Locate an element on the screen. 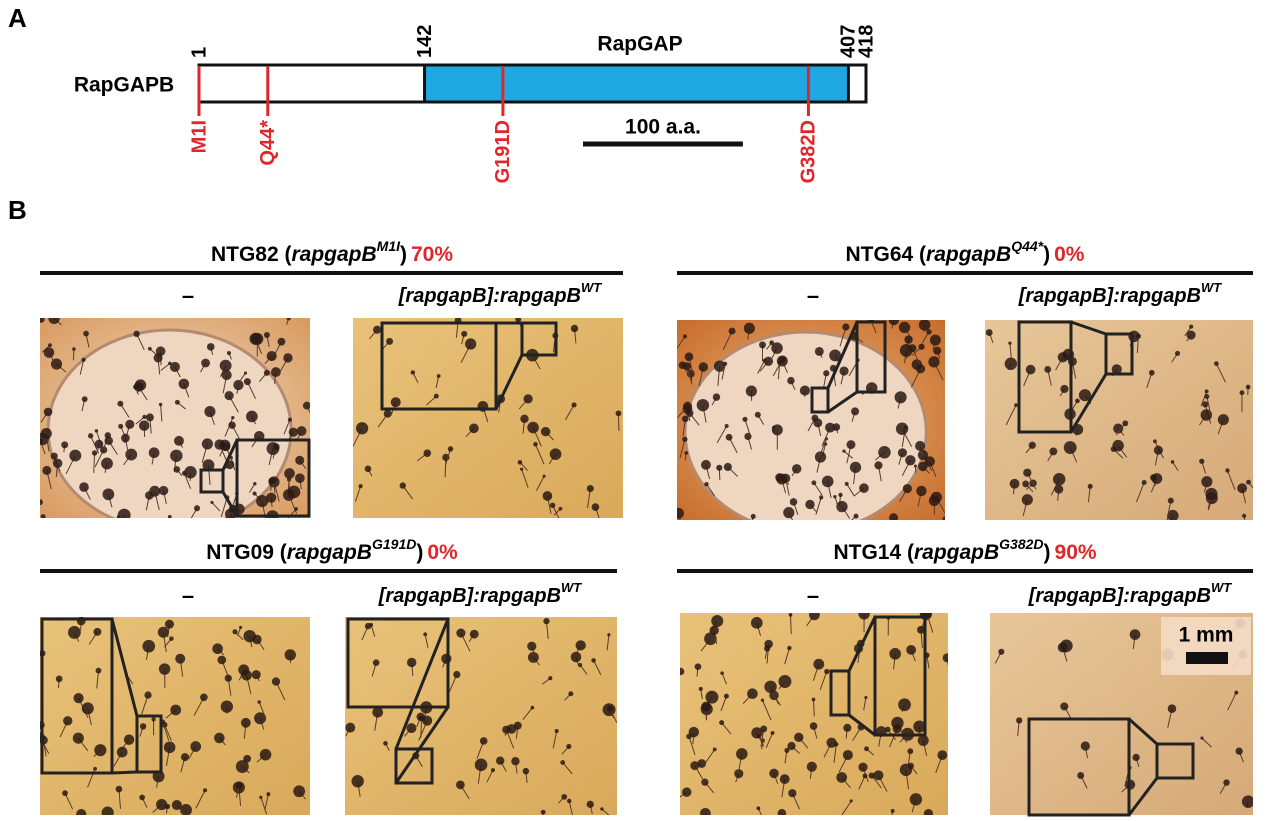 The height and width of the screenshot is (821, 1280). inset-small is located at coordinates (212, 481).